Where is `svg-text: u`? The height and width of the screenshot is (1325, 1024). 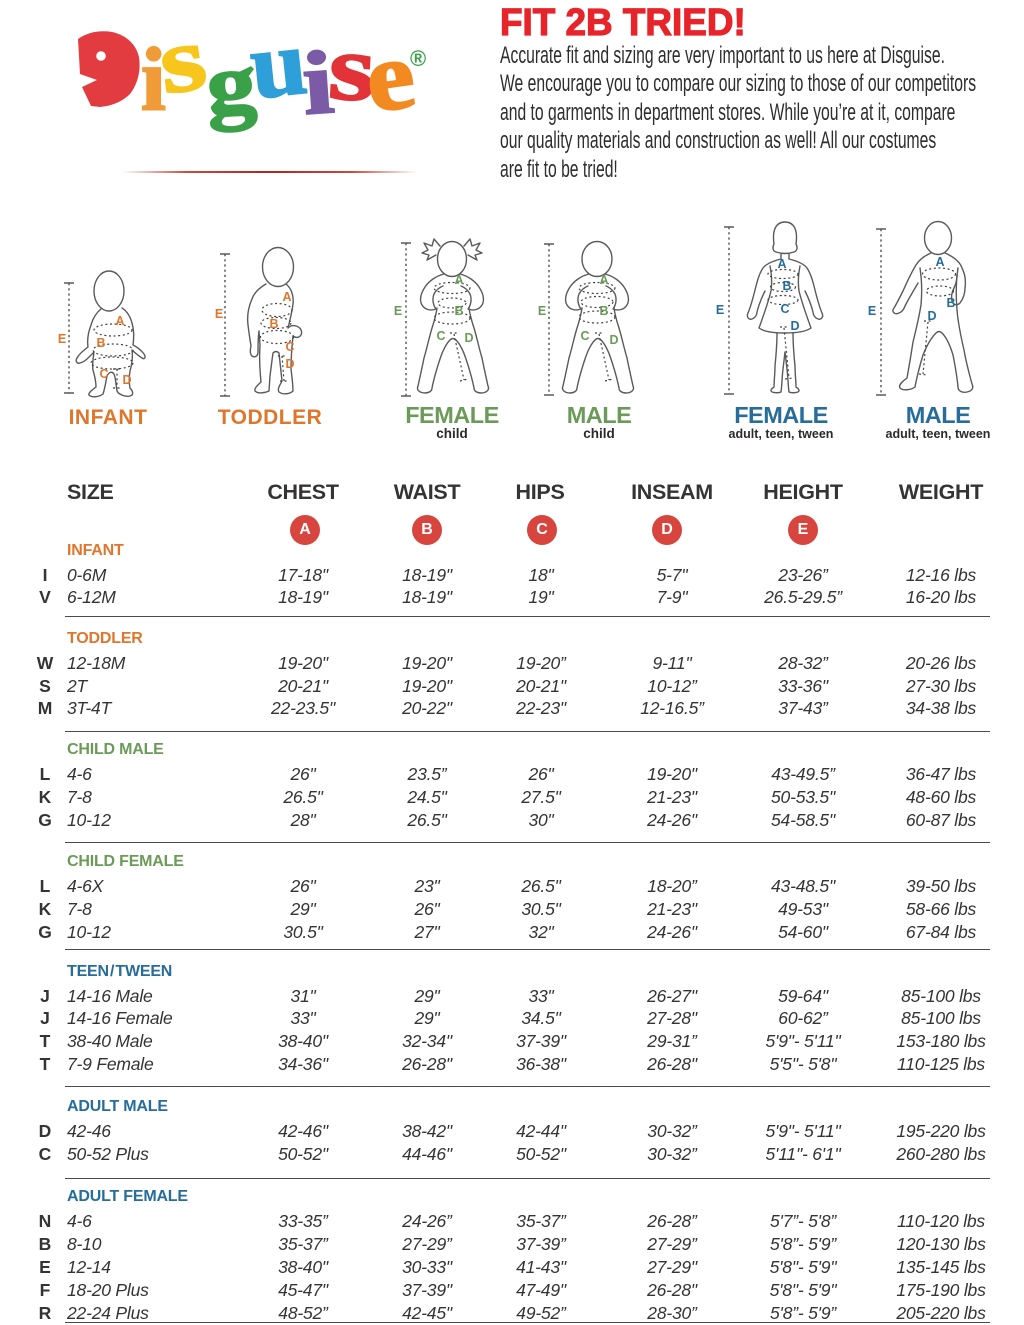 svg-text: u is located at coordinates (278, 63).